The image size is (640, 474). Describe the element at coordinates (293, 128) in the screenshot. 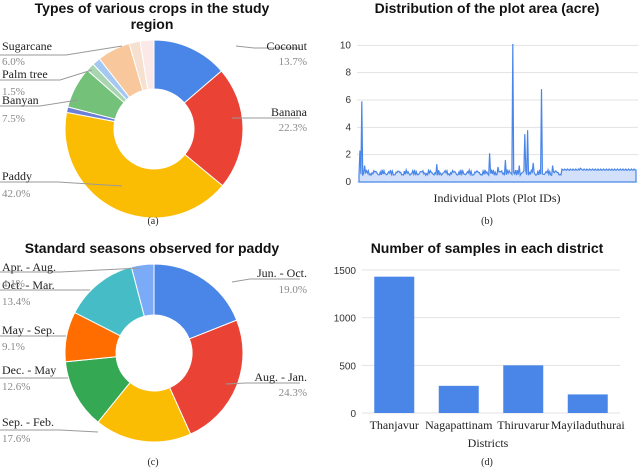

I see `crop-pct-banana: 22.3%` at that location.